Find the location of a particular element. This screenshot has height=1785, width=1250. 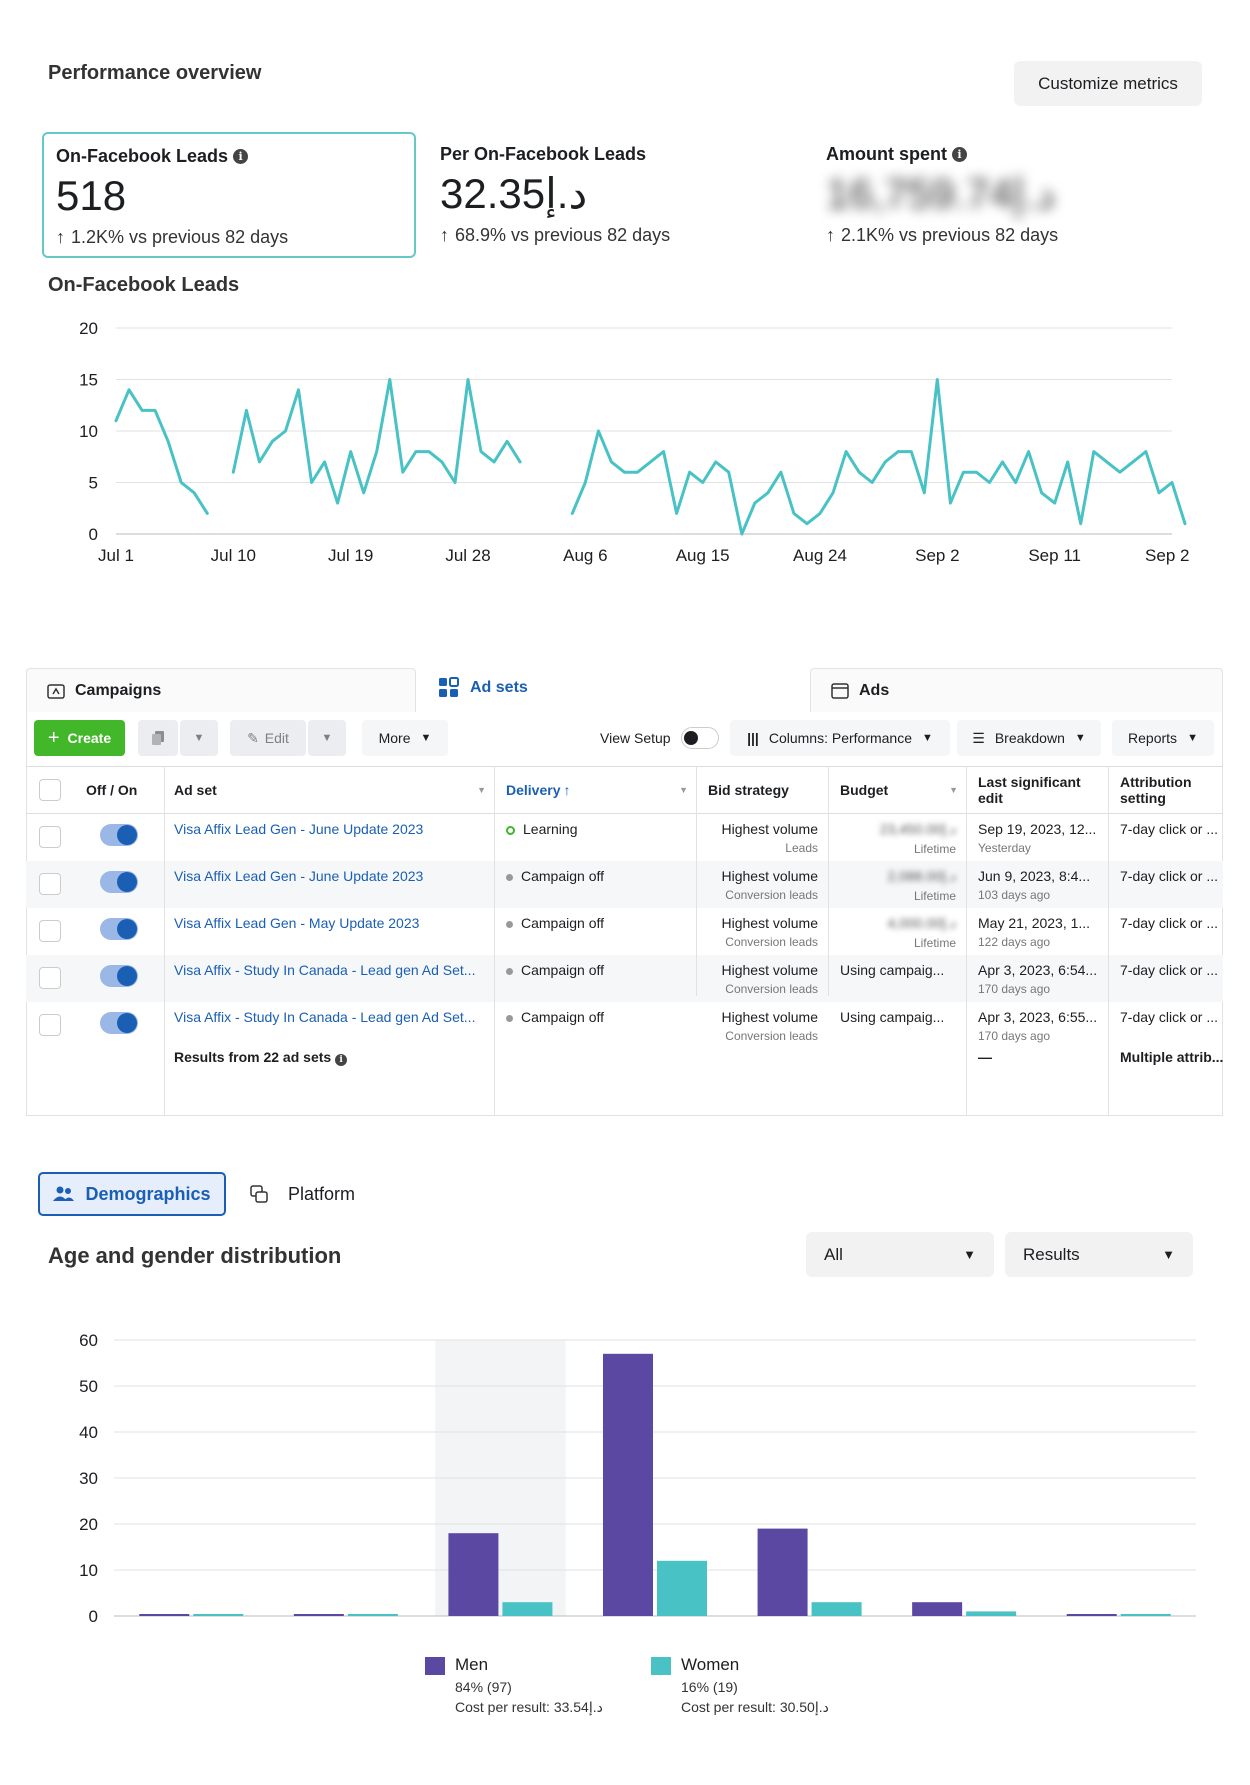

age-gender-title: Age and gender distribution is located at coordinates (195, 1255).